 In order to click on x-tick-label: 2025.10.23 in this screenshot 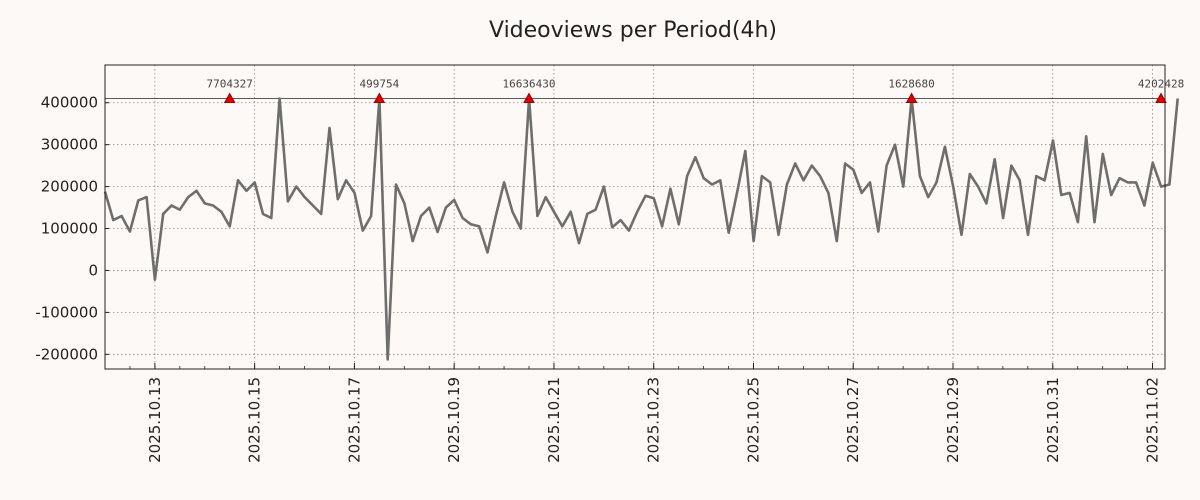, I will do `click(654, 420)`.